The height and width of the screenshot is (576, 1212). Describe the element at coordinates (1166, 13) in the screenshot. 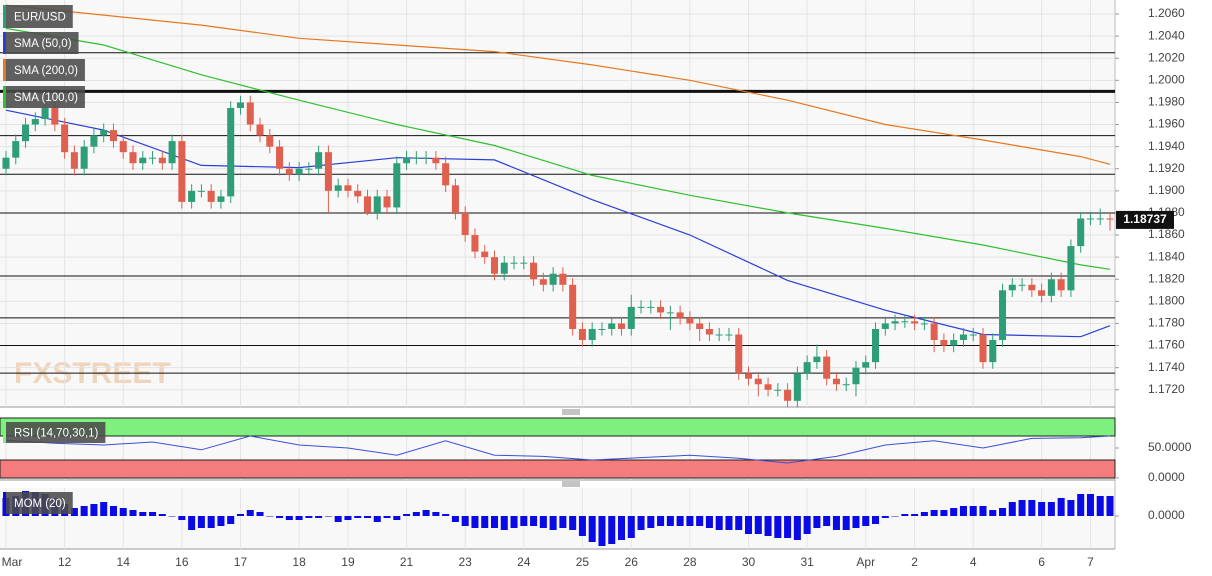

I see `y-tick-label: 1.2060` at that location.